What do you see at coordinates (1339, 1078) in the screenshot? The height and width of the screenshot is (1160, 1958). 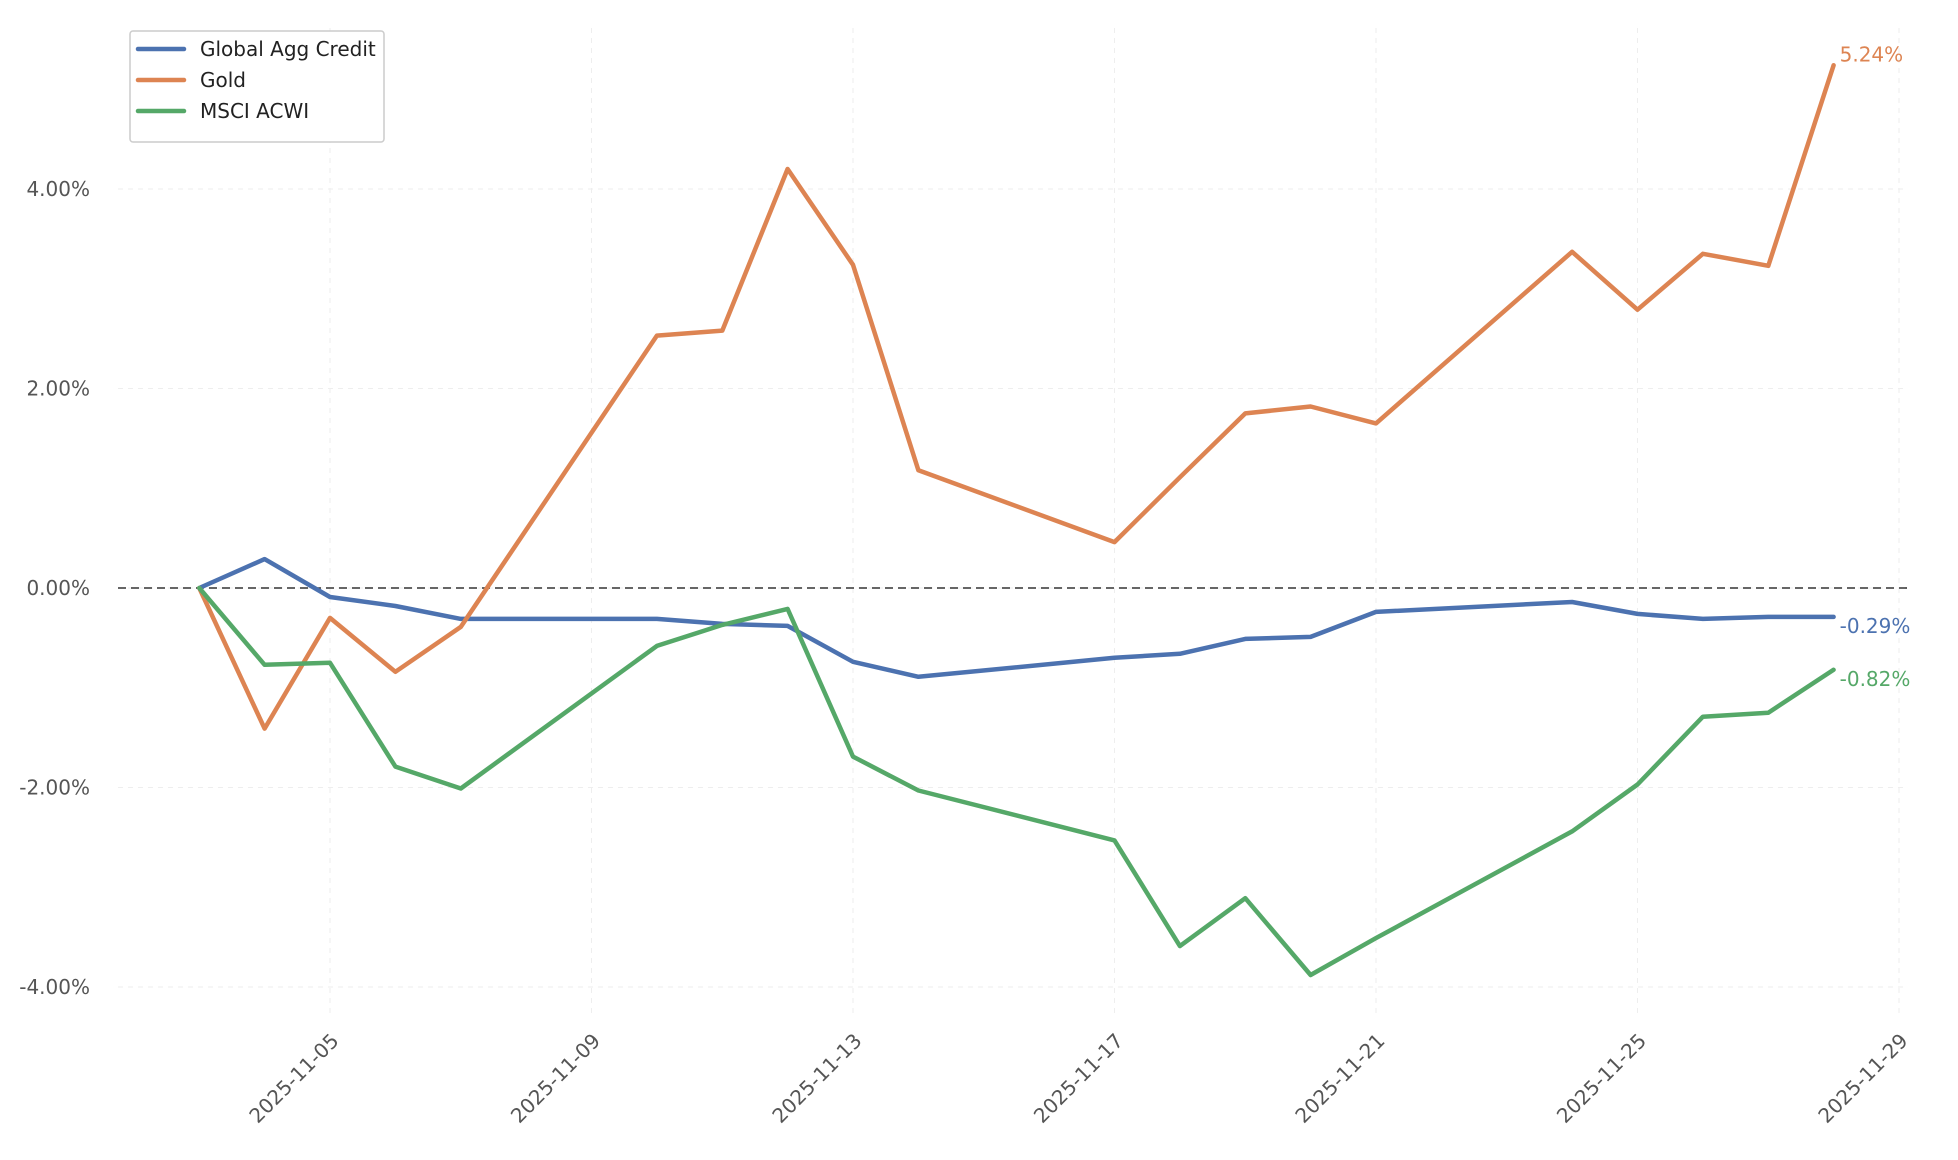 I see `x-tick-label: 2025-11-21` at bounding box center [1339, 1078].